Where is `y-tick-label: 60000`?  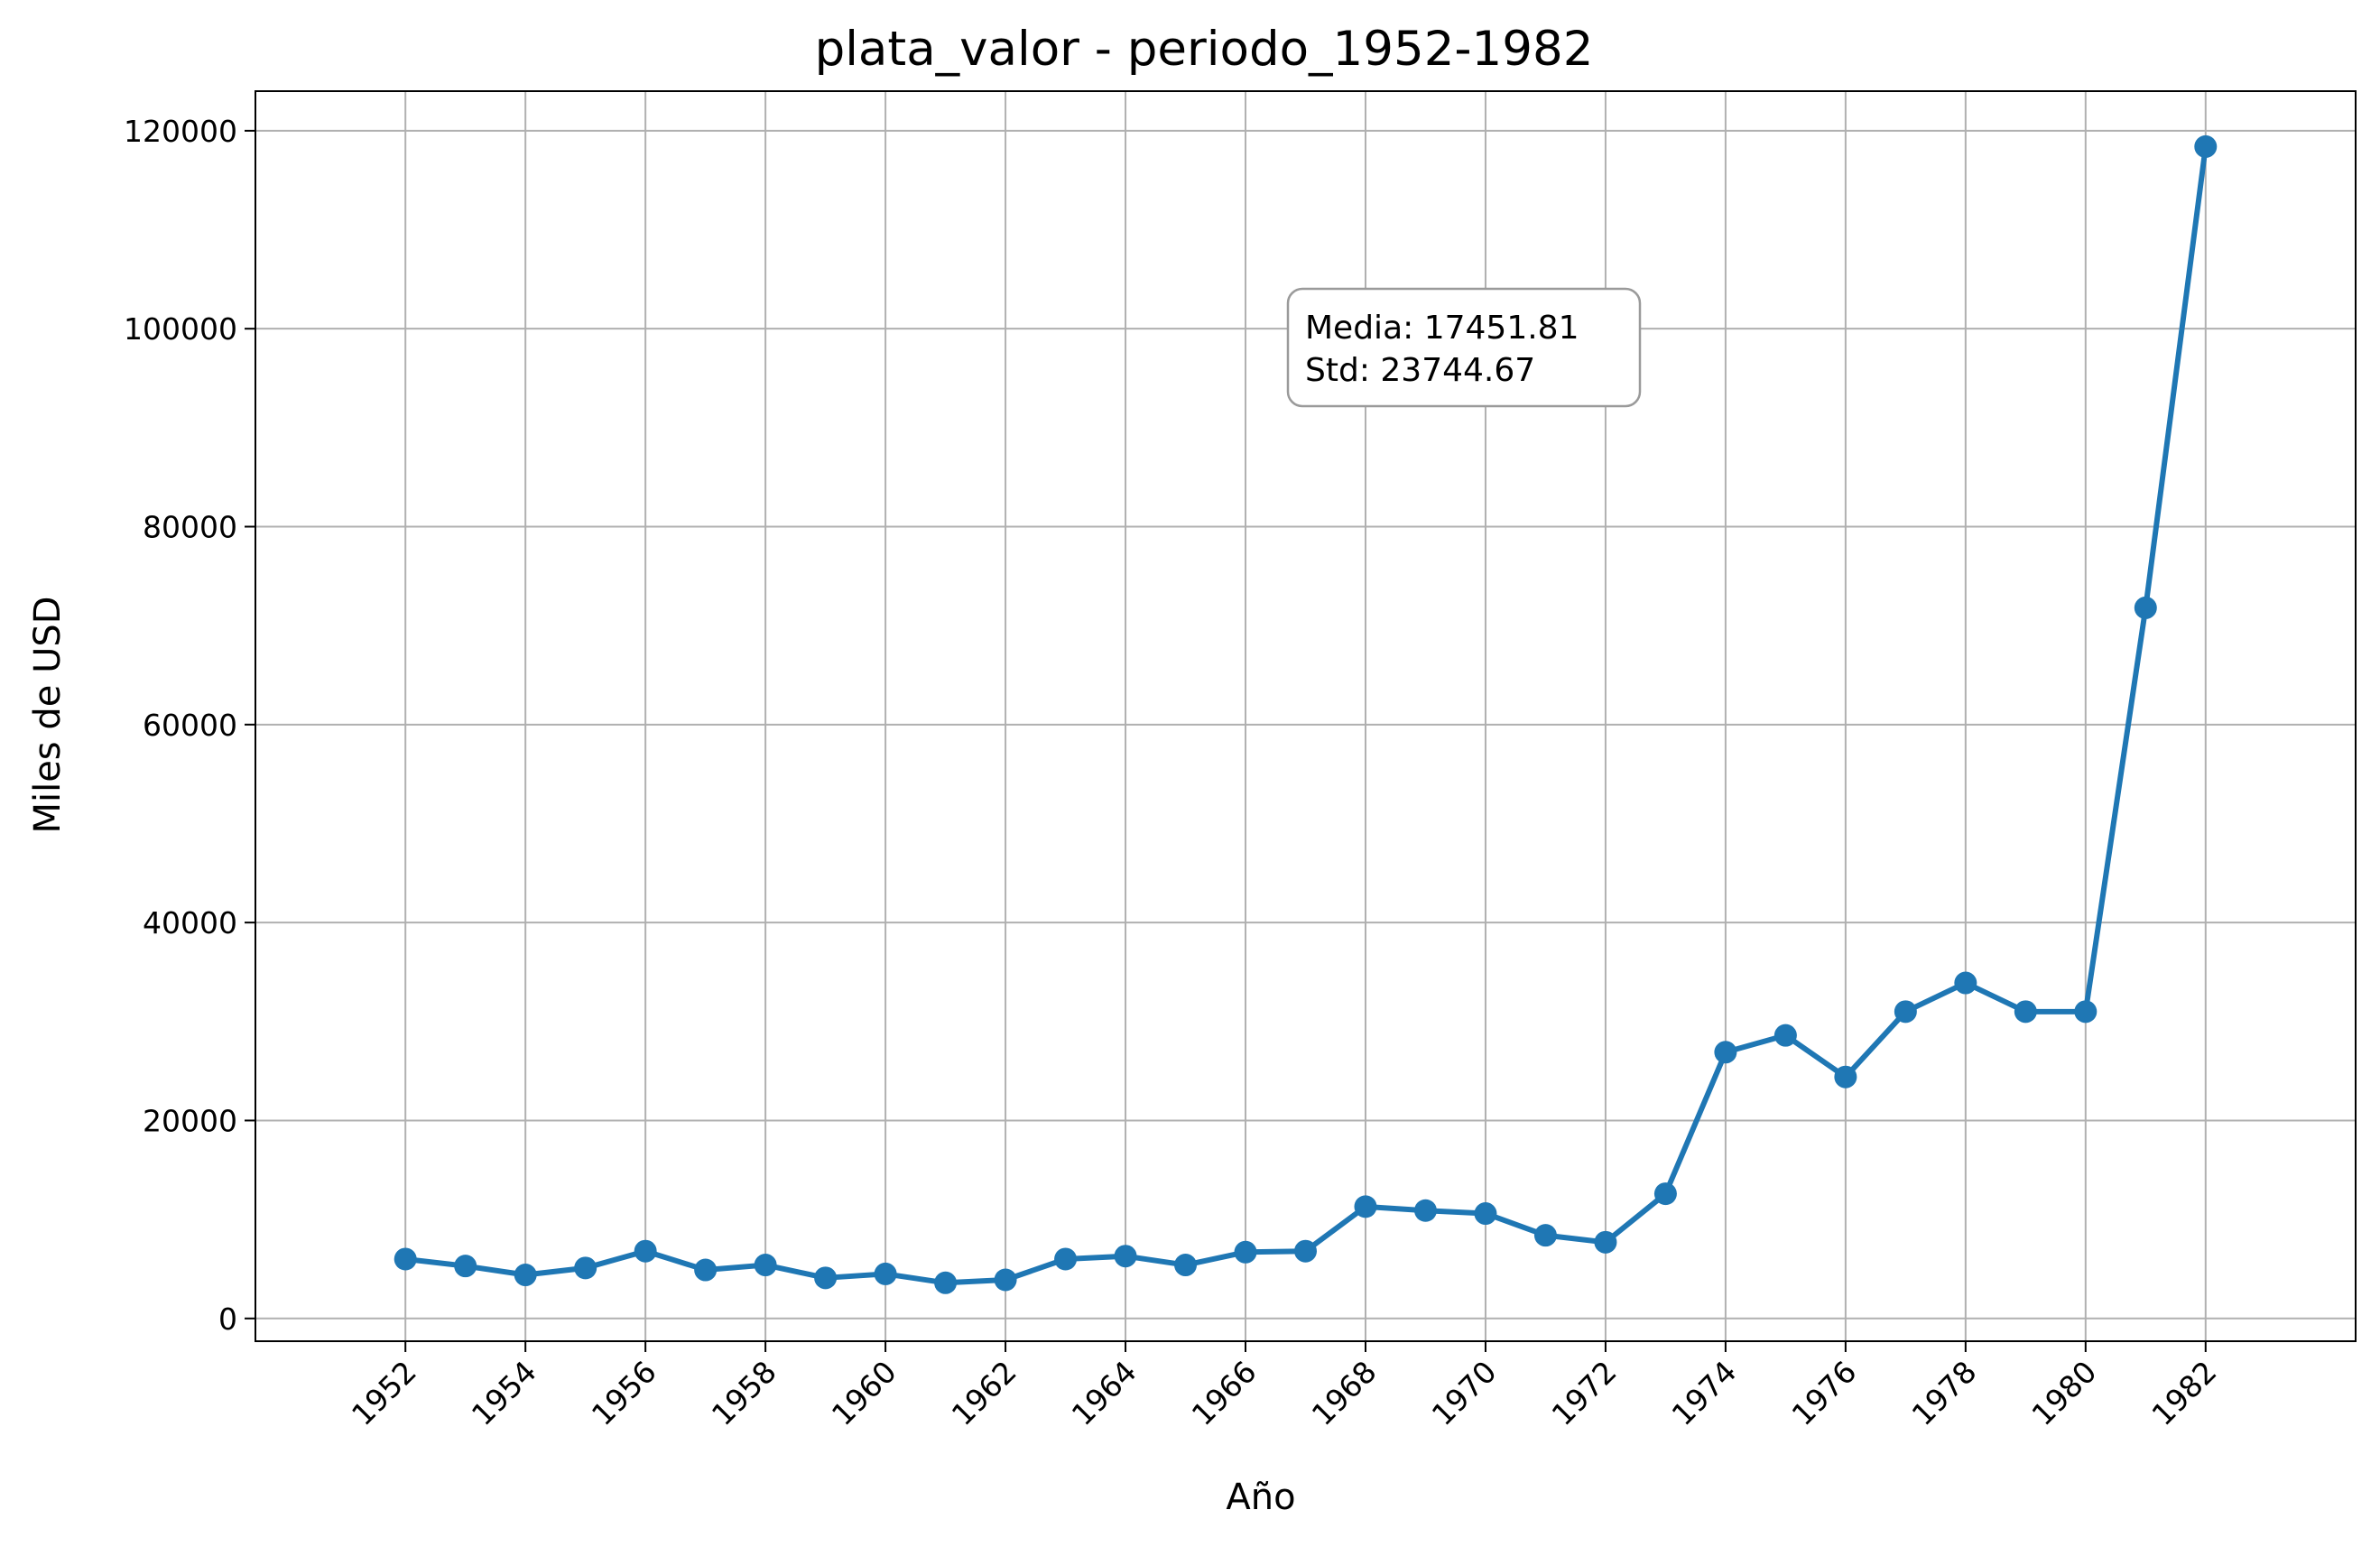 y-tick-label: 60000 is located at coordinates (190, 726).